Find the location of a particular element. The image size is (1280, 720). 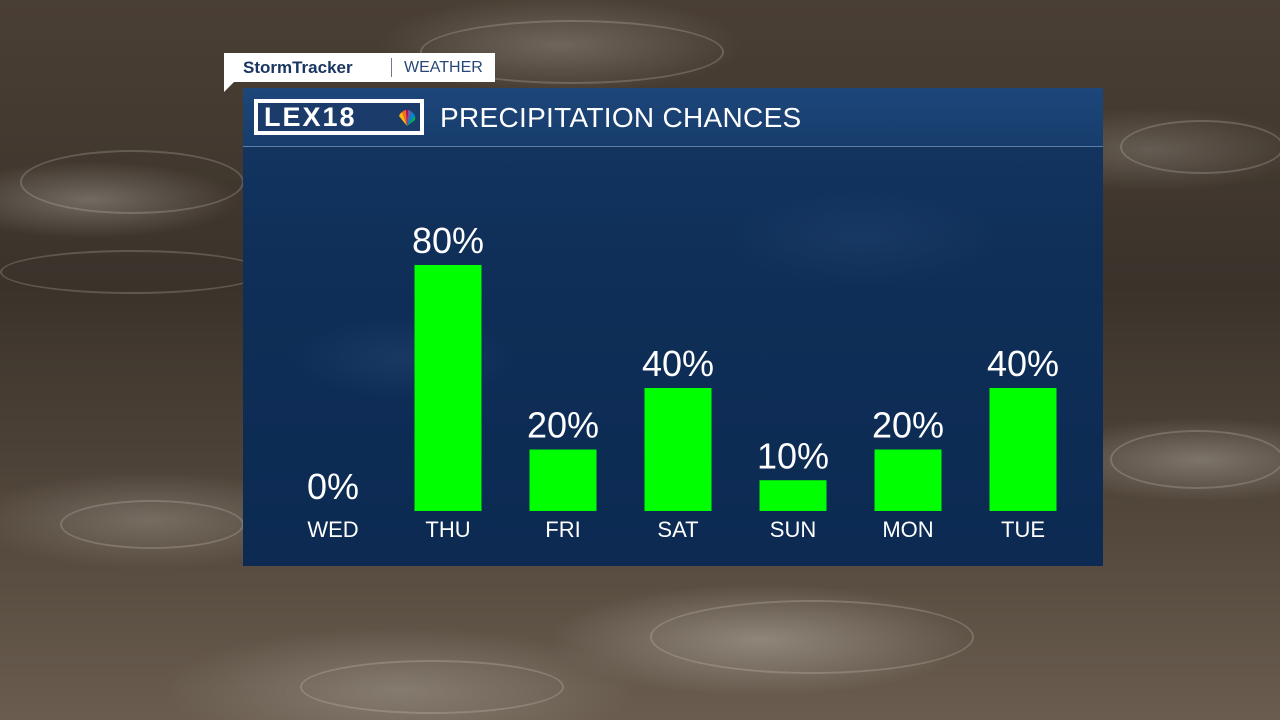

bar-sun is located at coordinates (793, 495).